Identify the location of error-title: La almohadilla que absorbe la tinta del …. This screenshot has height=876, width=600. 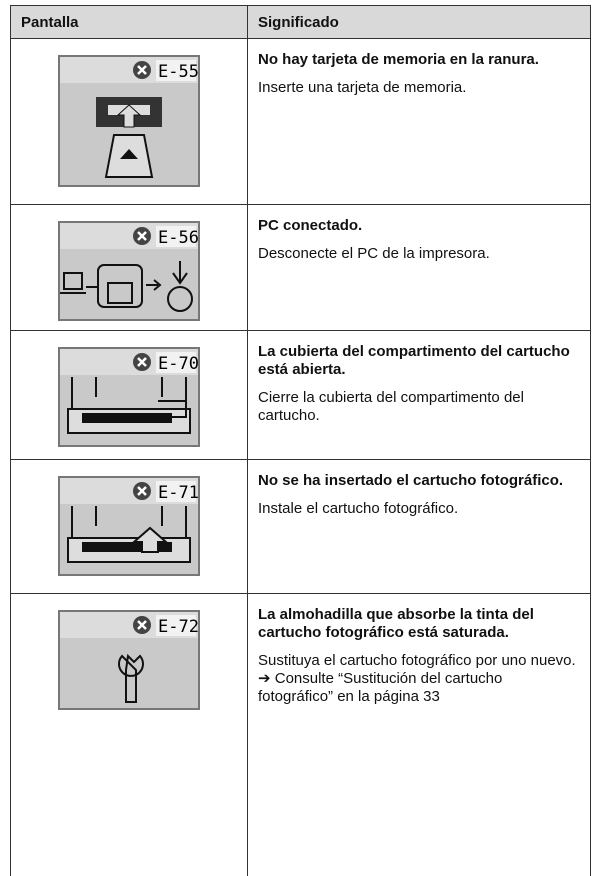
(396, 623).